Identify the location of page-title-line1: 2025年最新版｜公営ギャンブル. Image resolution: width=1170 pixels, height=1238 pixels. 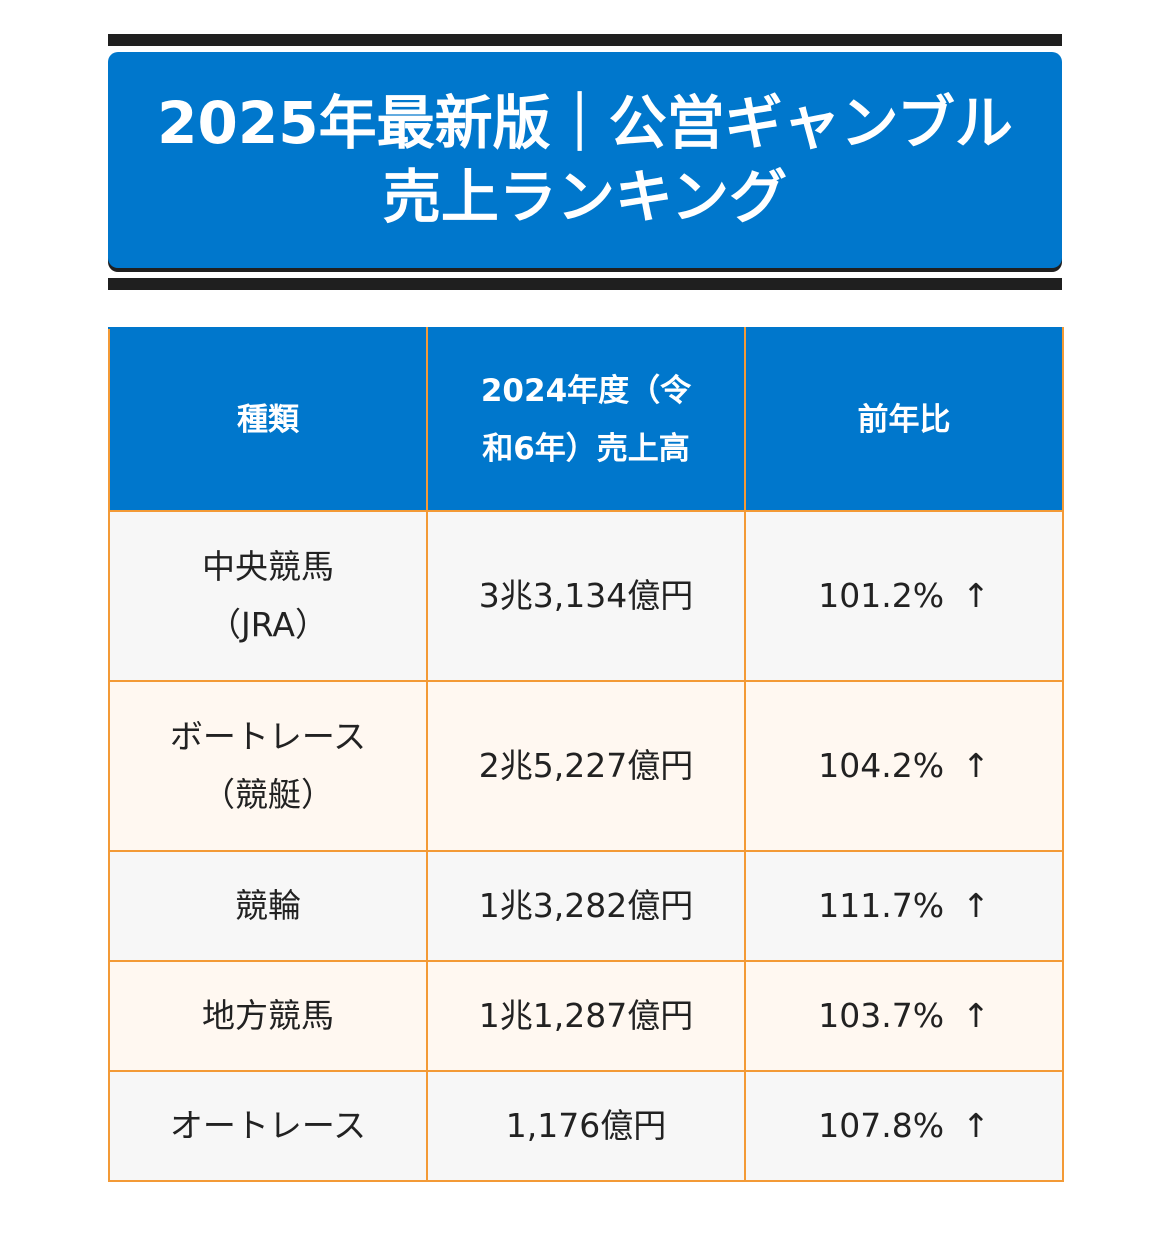
(585, 123).